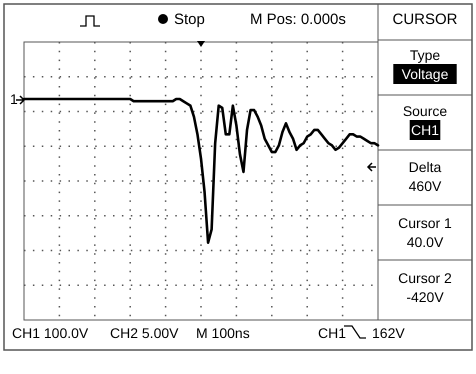 This screenshot has width=476, height=374. What do you see at coordinates (223, 333) in the screenshot?
I see `text: M 100ns` at bounding box center [223, 333].